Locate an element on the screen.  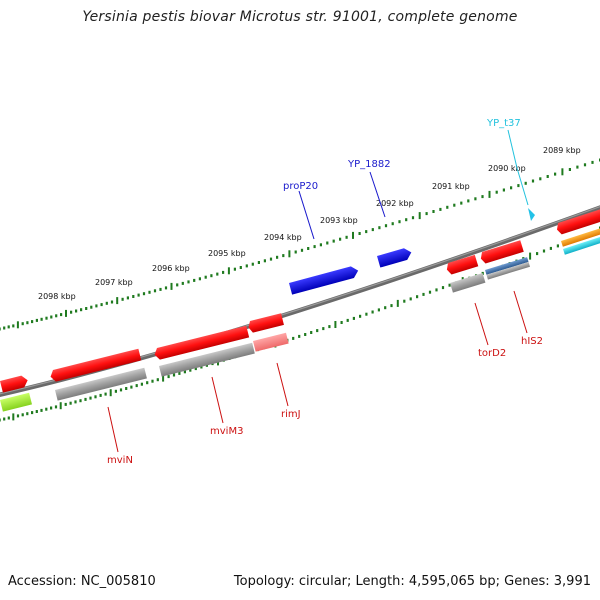
feature-proP20 is located at coordinates (324, 280).